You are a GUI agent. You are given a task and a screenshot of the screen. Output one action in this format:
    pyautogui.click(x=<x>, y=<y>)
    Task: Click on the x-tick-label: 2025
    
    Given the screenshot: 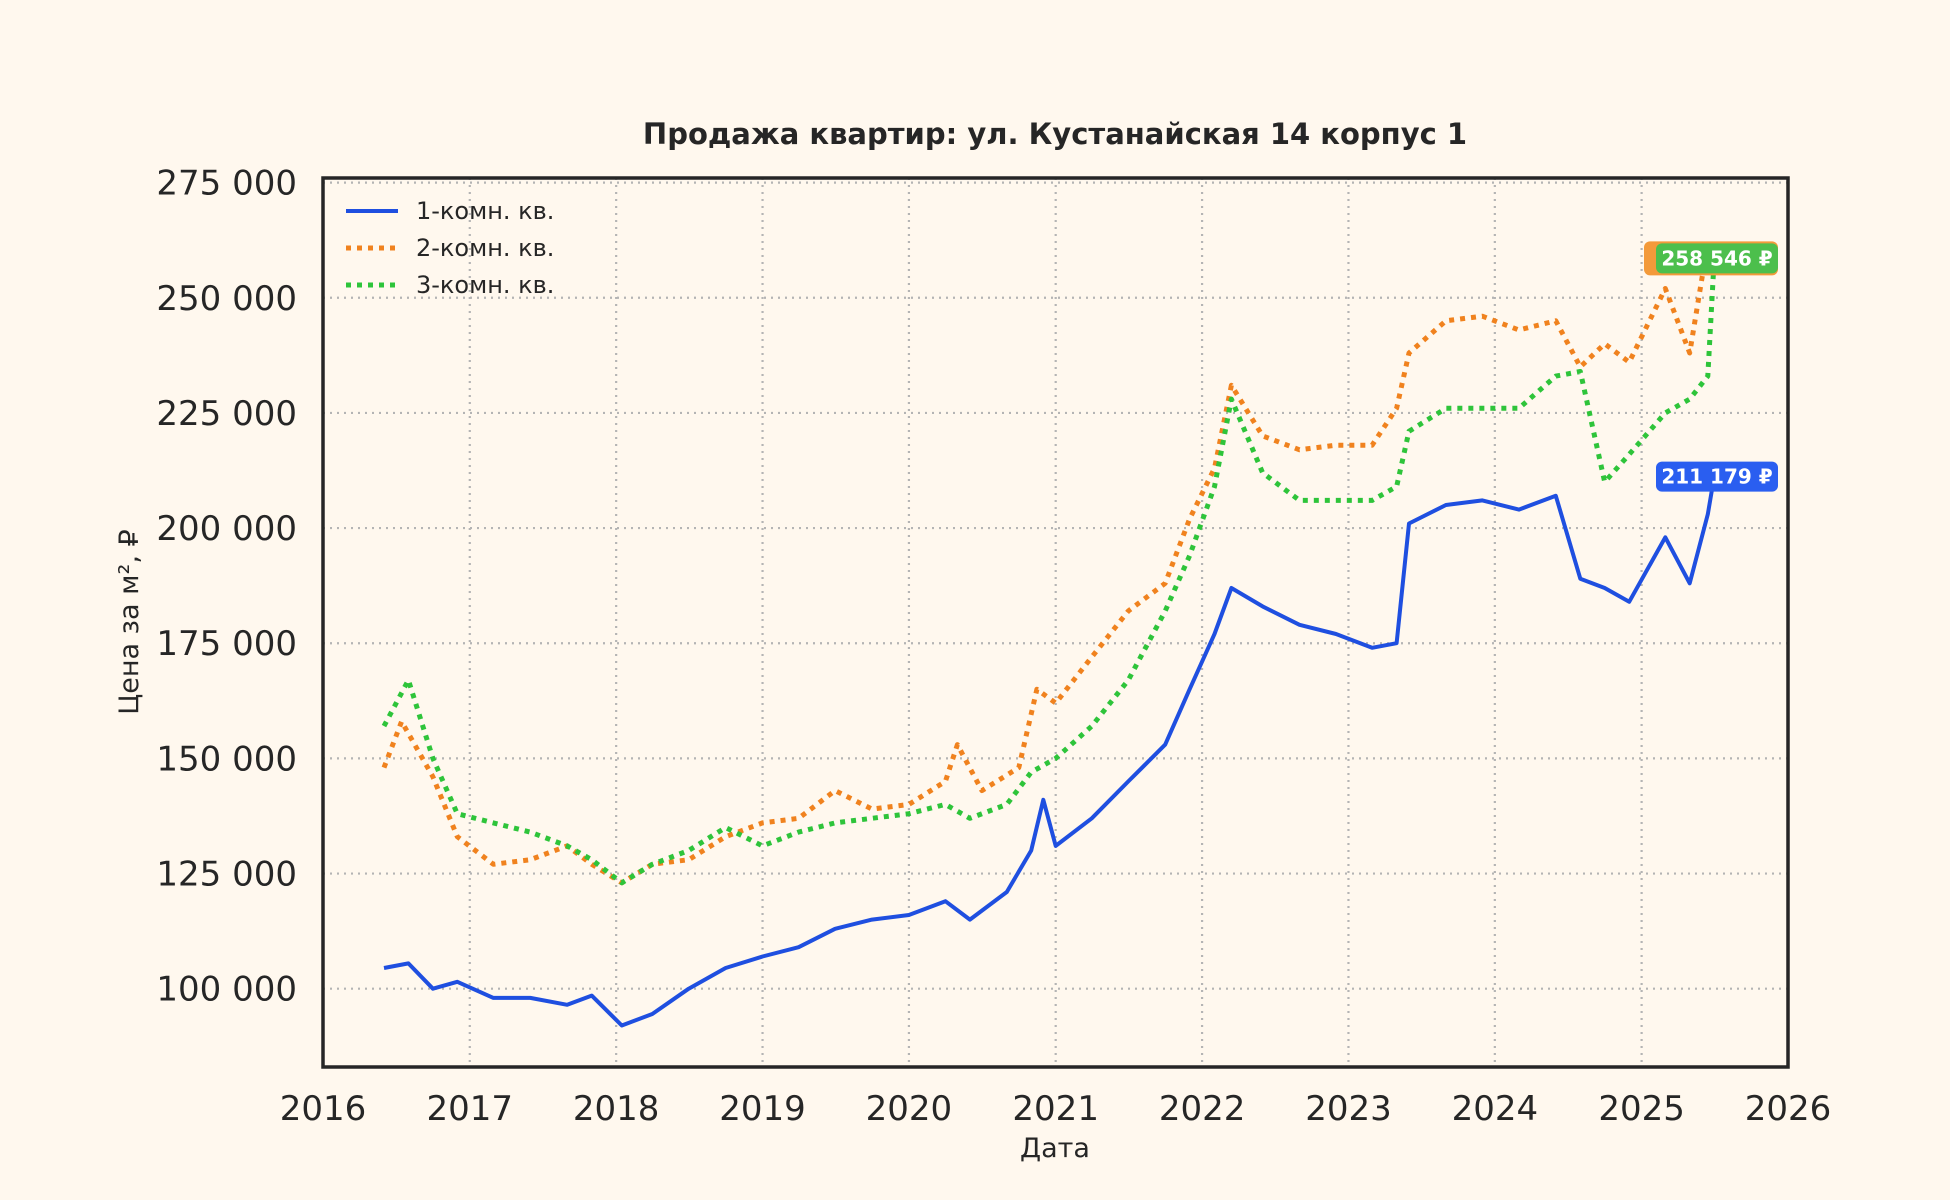 What is the action you would take?
    pyautogui.click(x=1641, y=1109)
    